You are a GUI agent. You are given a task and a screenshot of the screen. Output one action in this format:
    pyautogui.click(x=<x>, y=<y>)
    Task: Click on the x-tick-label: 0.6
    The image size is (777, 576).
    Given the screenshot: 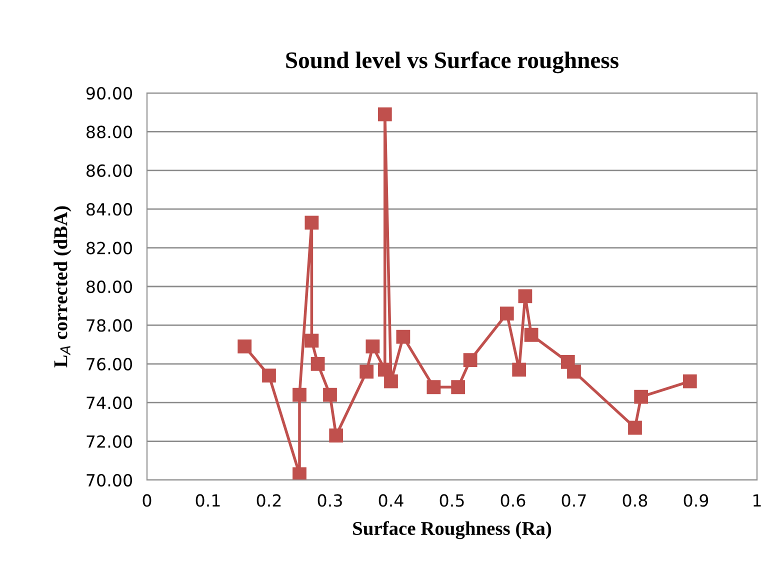 What is the action you would take?
    pyautogui.click(x=513, y=500)
    